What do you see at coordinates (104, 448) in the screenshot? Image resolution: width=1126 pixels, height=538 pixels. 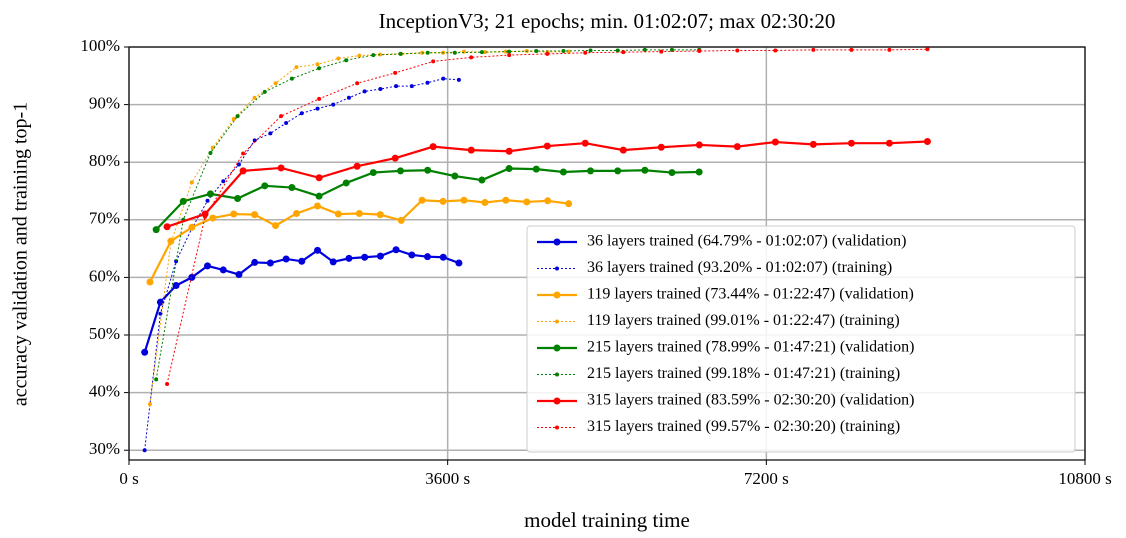 I see `y-tick-label: 30%` at bounding box center [104, 448].